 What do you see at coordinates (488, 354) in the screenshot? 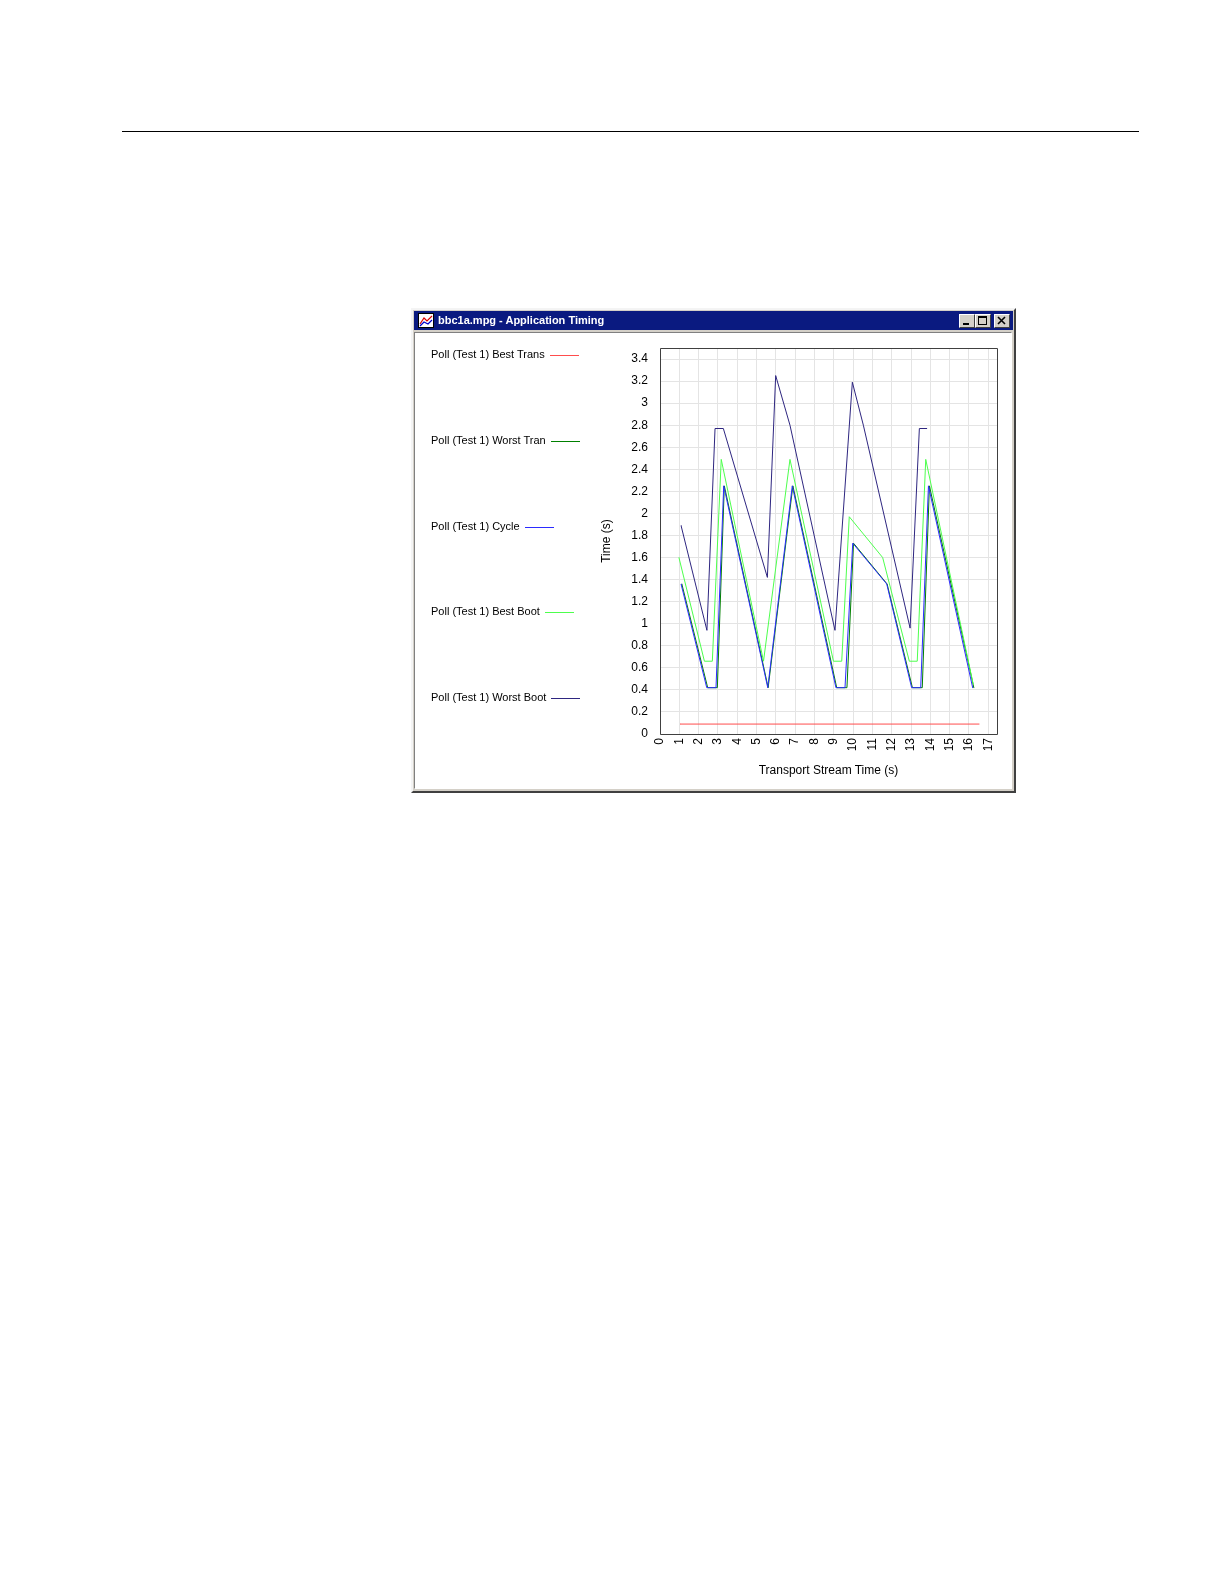
I see `legend-label: Poll (Test 1) Best Trans` at bounding box center [488, 354].